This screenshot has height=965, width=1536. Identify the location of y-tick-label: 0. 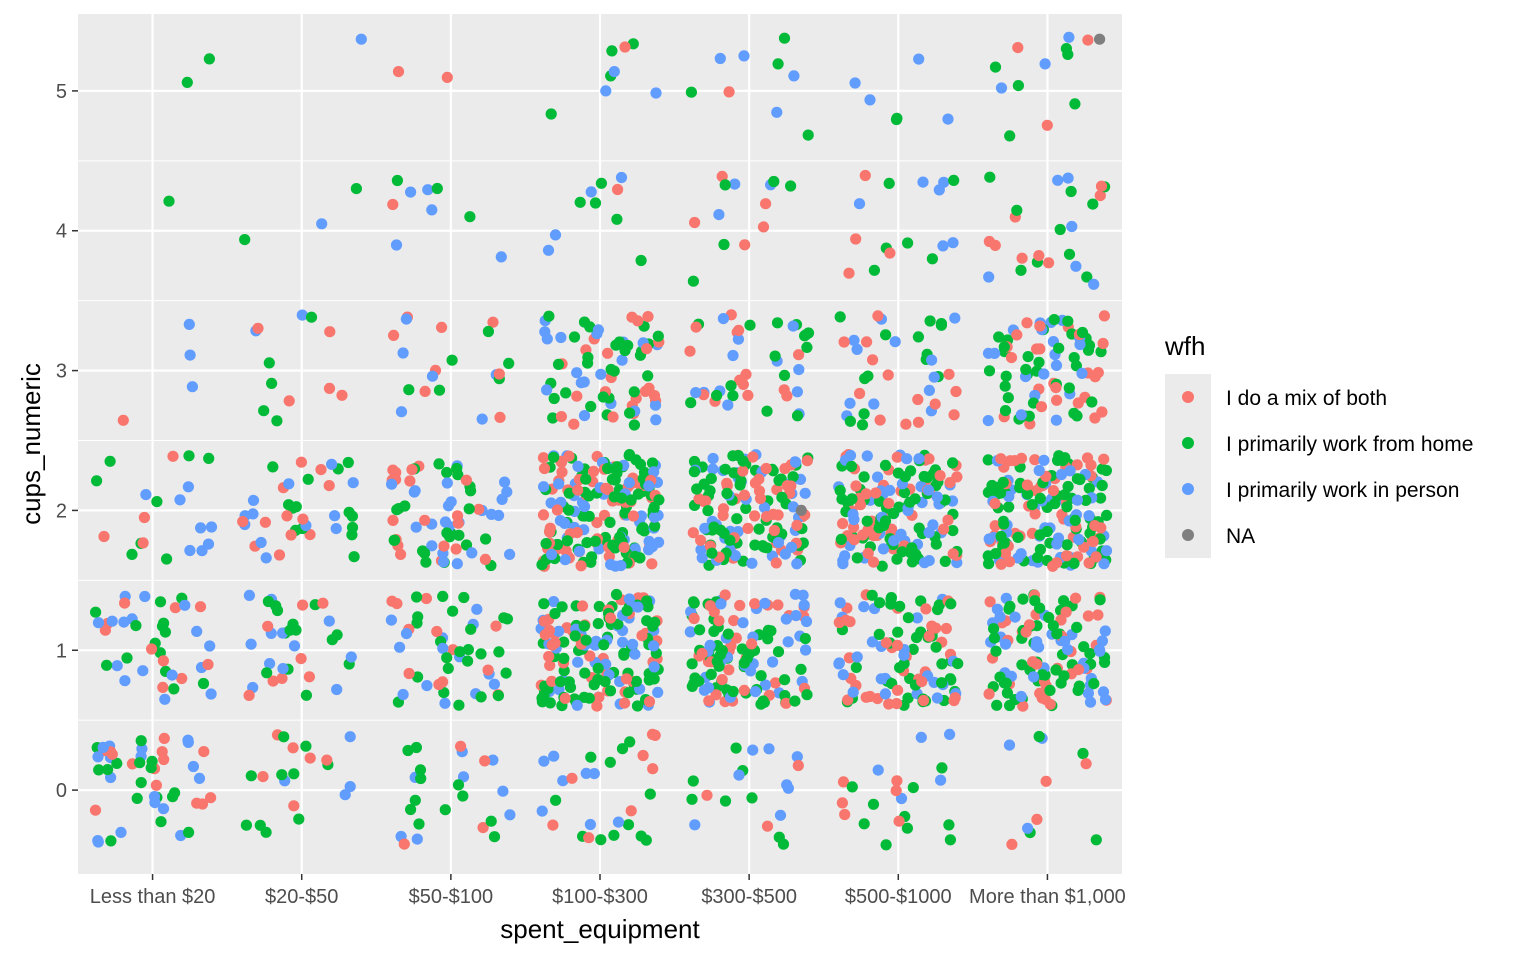
(61, 791).